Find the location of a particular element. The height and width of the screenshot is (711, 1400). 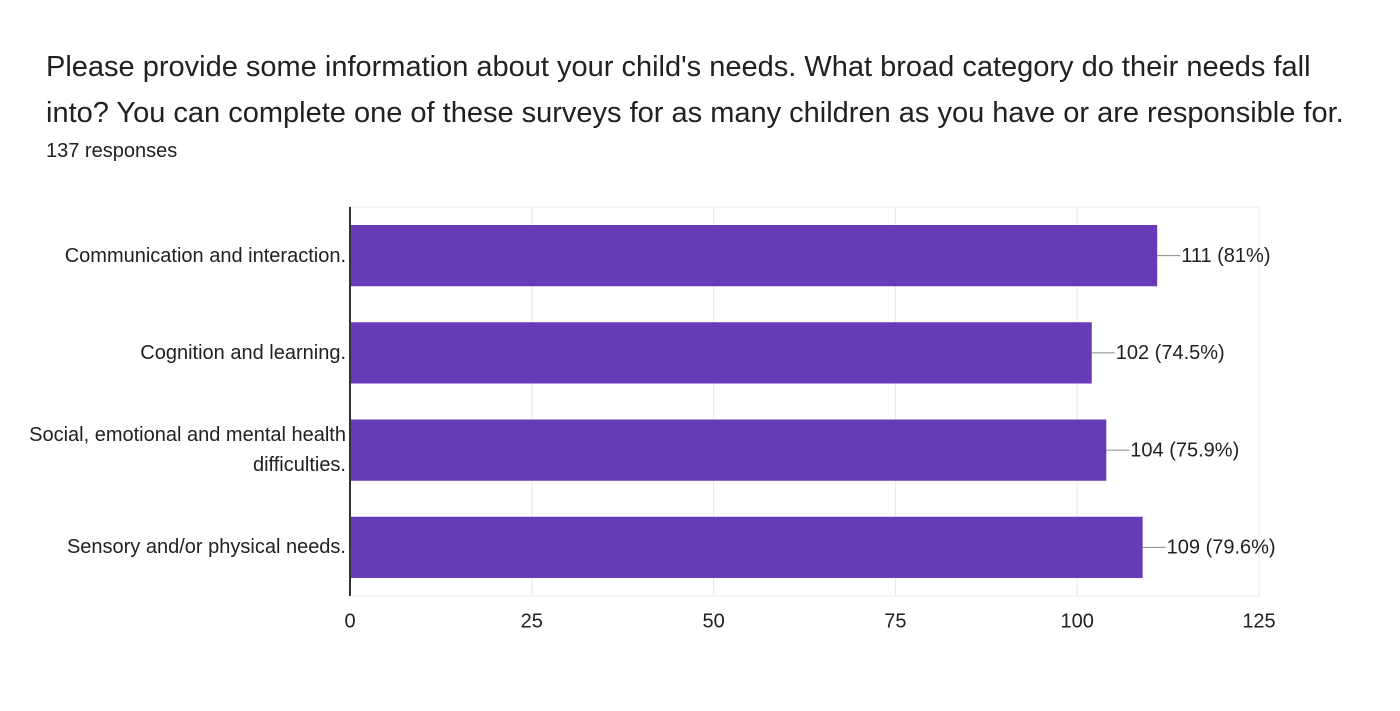

value-label: 111 (81%) is located at coordinates (1225, 256).